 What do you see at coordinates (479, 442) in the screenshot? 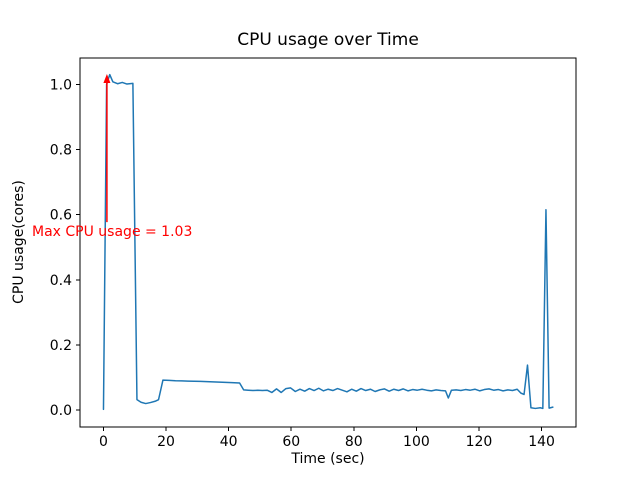
I see `x-tick-label: 120` at bounding box center [479, 442].